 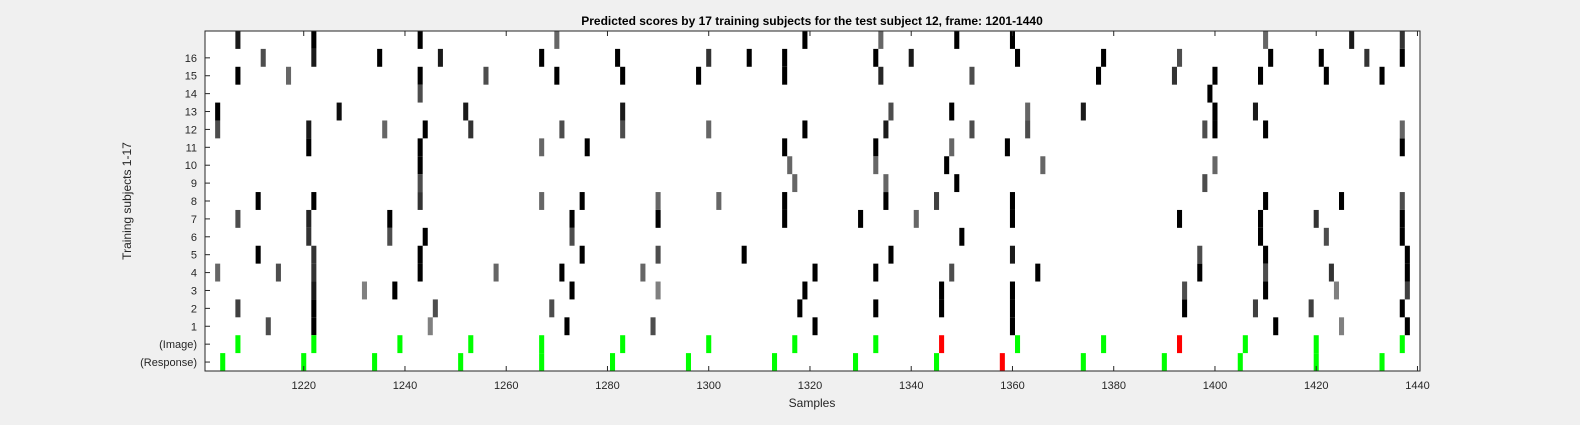 What do you see at coordinates (607, 386) in the screenshot?
I see `x-tick-label: 1280` at bounding box center [607, 386].